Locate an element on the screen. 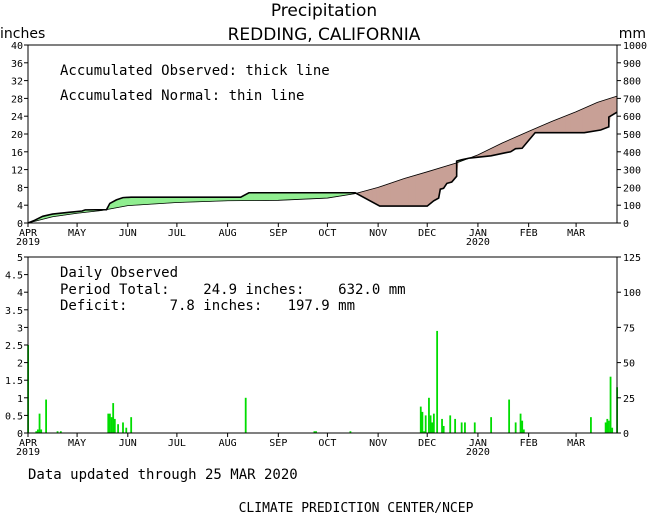 This screenshot has width=648, height=518. y-tick-label-right: 800 is located at coordinates (632, 82).